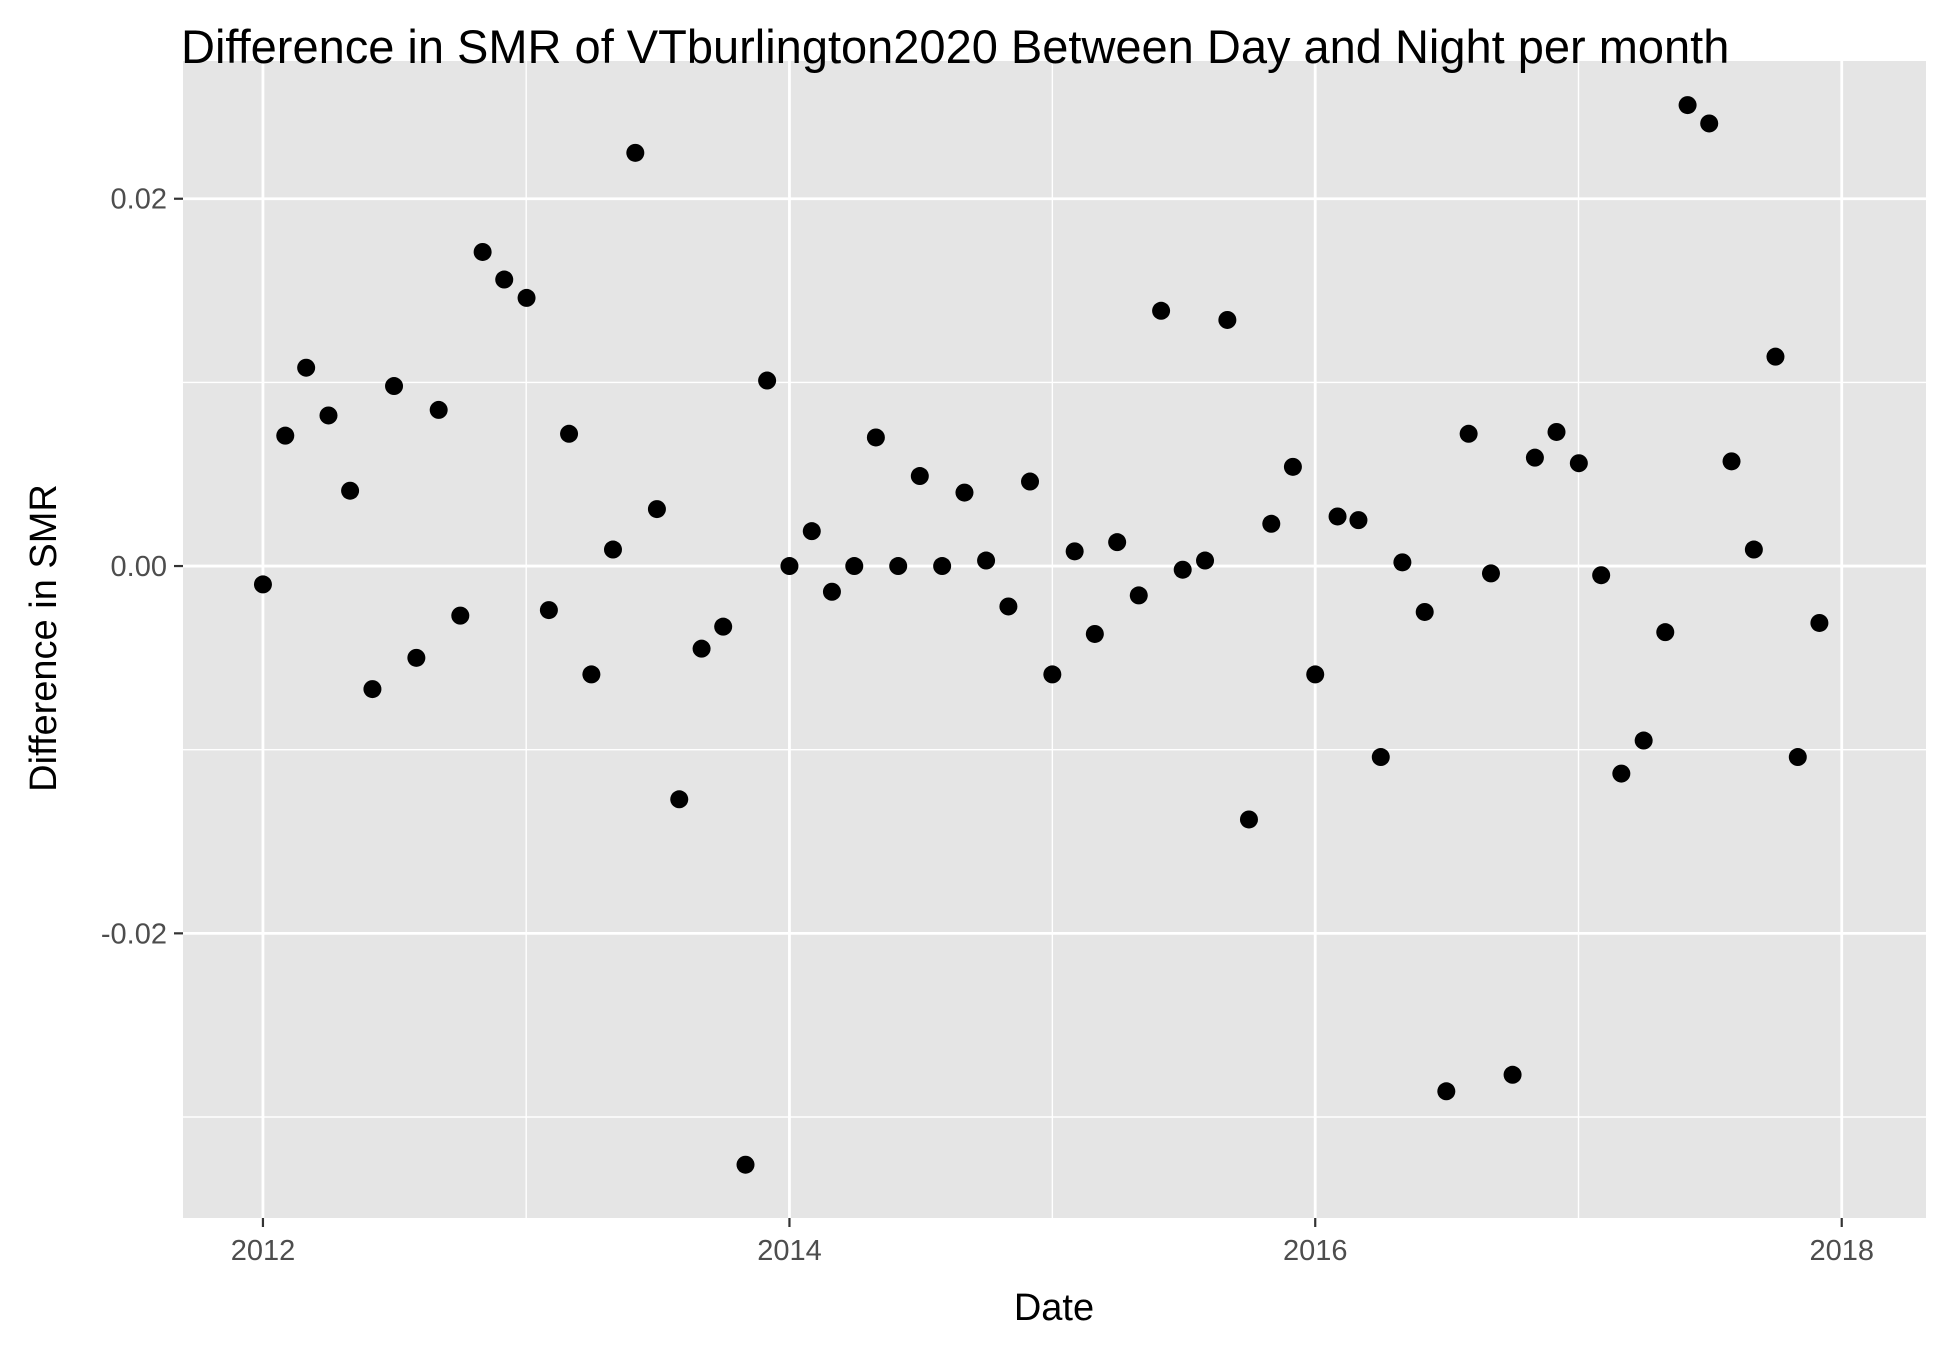  I want to click on y-axis-title: Difference in SMR, so click(44, 638).